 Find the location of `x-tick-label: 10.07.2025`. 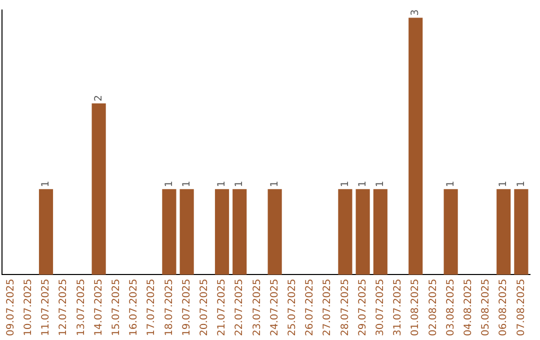

x-tick-label: 10.07.2025 is located at coordinates (28, 307).